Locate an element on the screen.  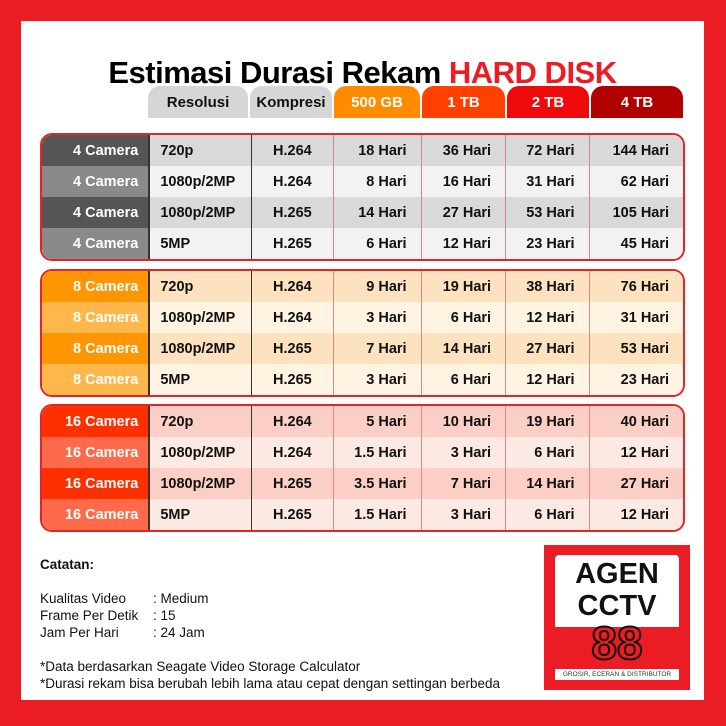
duration-cell: 5 Hari is located at coordinates (376, 421).